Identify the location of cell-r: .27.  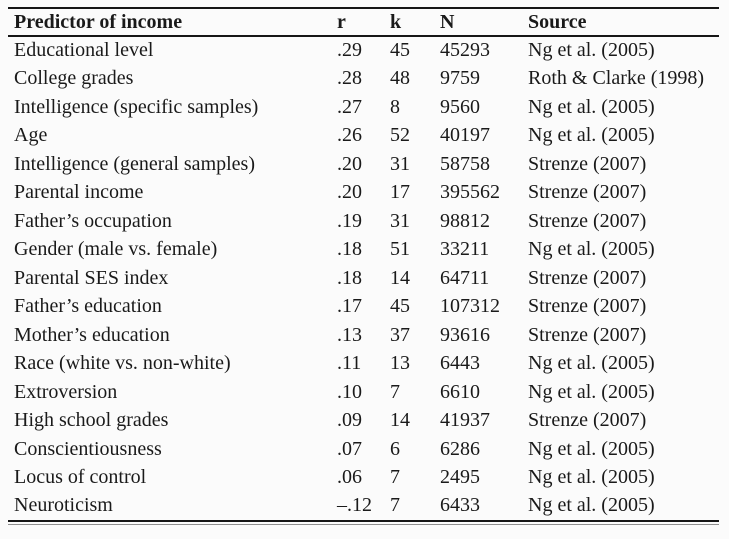
(349, 106).